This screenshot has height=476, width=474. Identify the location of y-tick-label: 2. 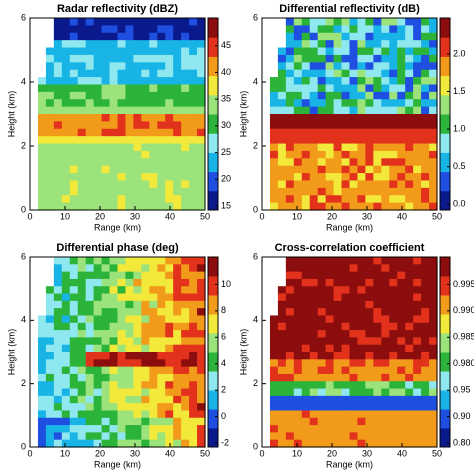
(23, 383).